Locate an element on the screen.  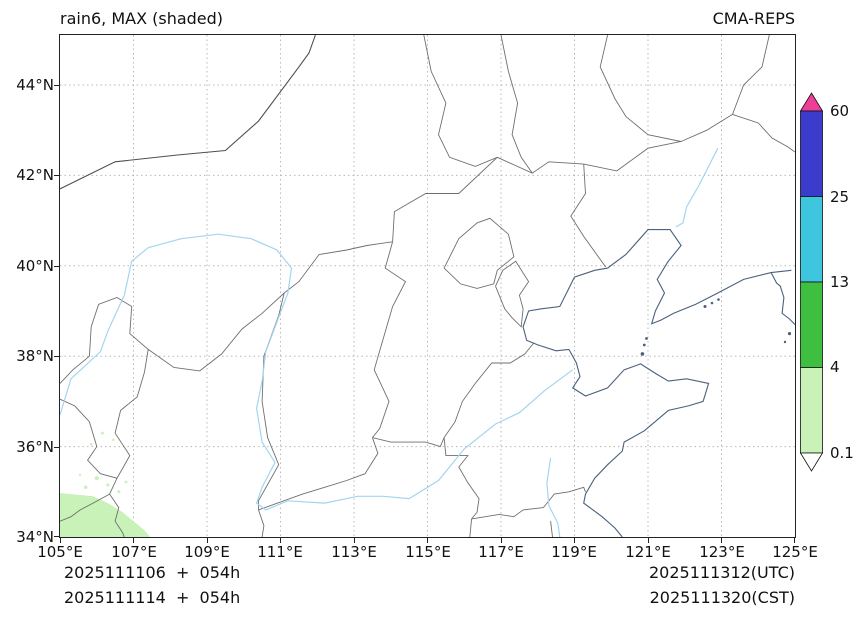
init-time-cst-line: 2025111114 + 054h is located at coordinates (152, 597).